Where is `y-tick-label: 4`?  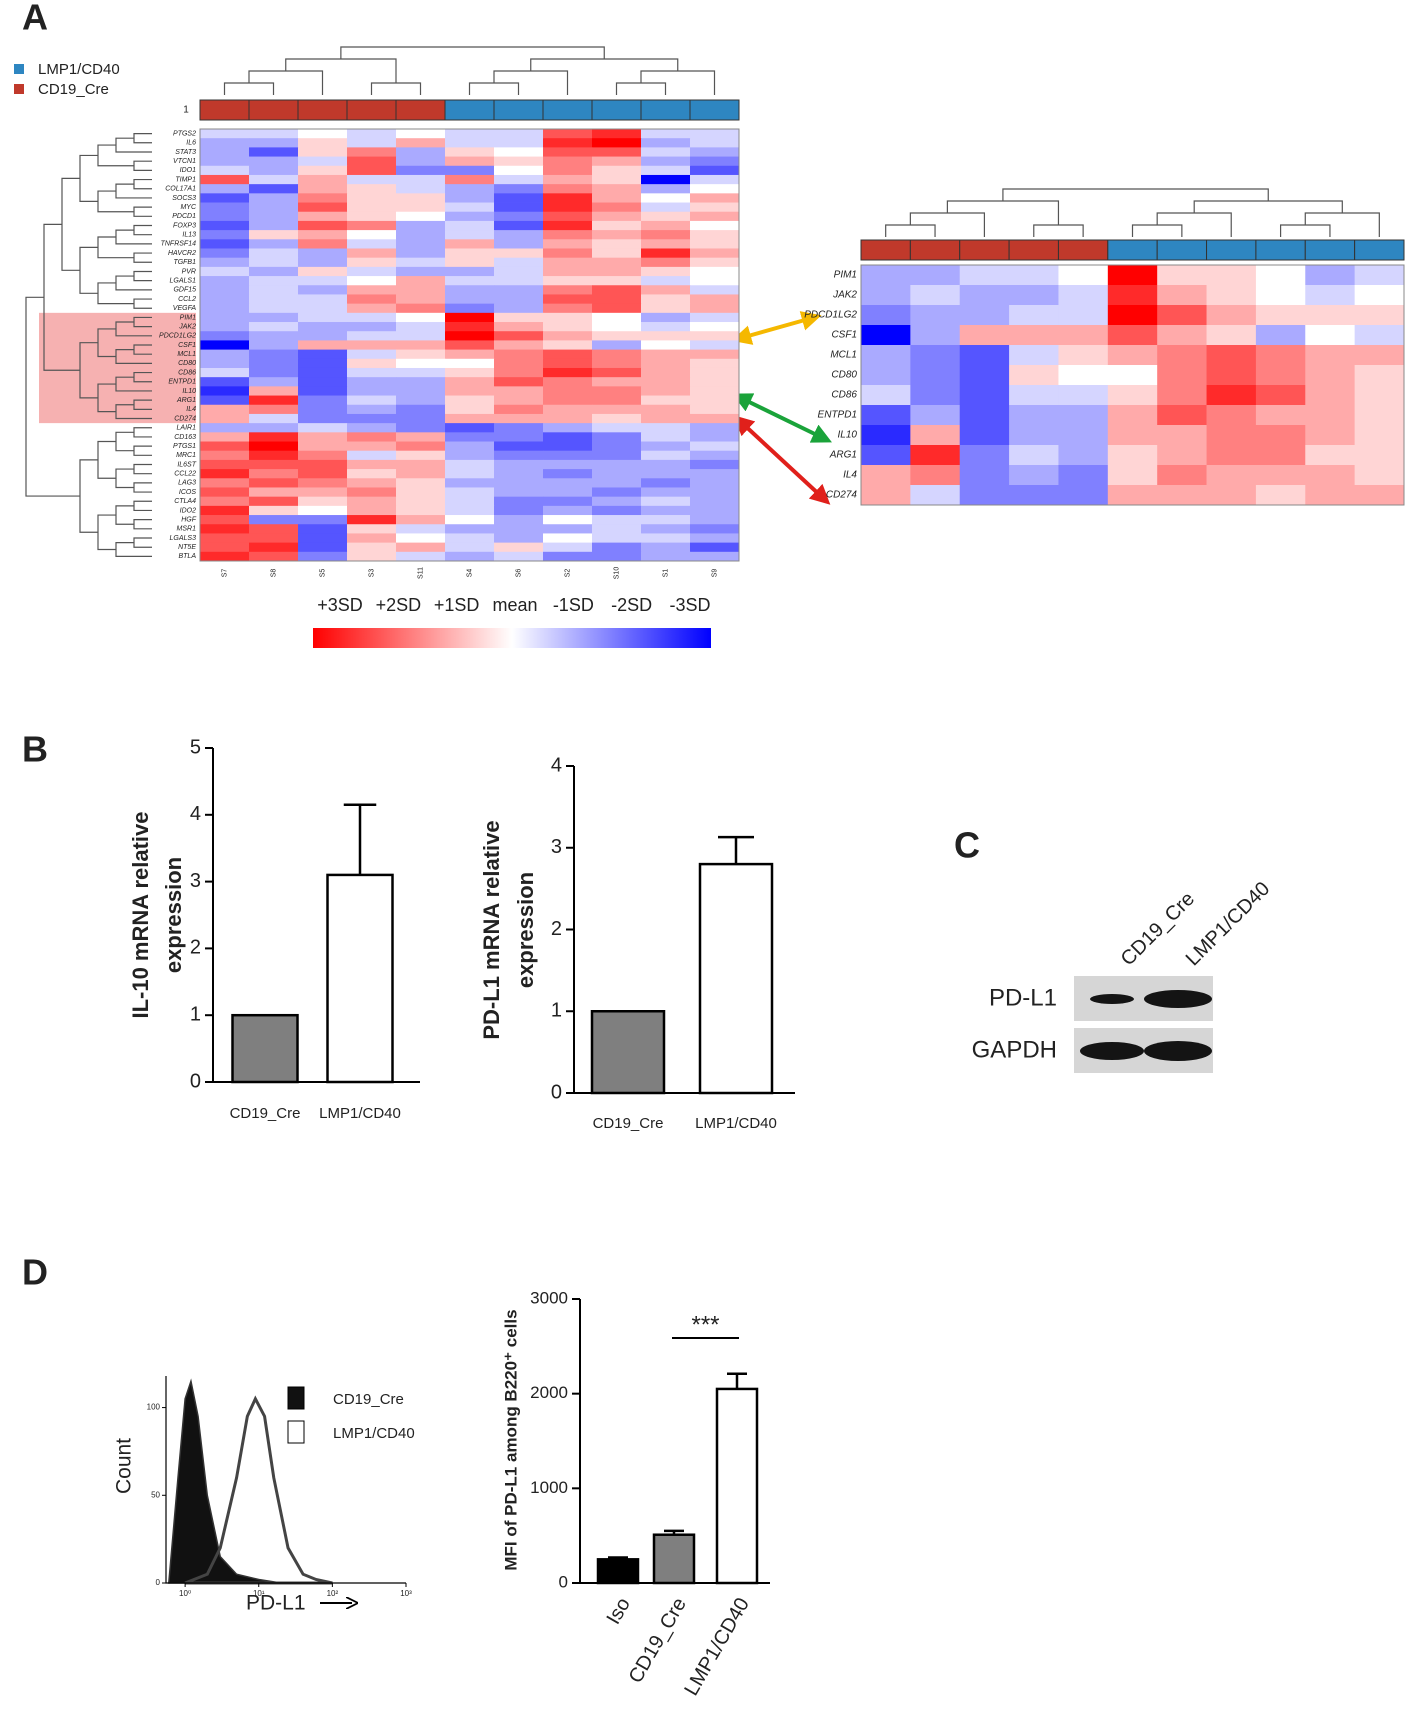
y-tick-label: 4 is located at coordinates (556, 765).